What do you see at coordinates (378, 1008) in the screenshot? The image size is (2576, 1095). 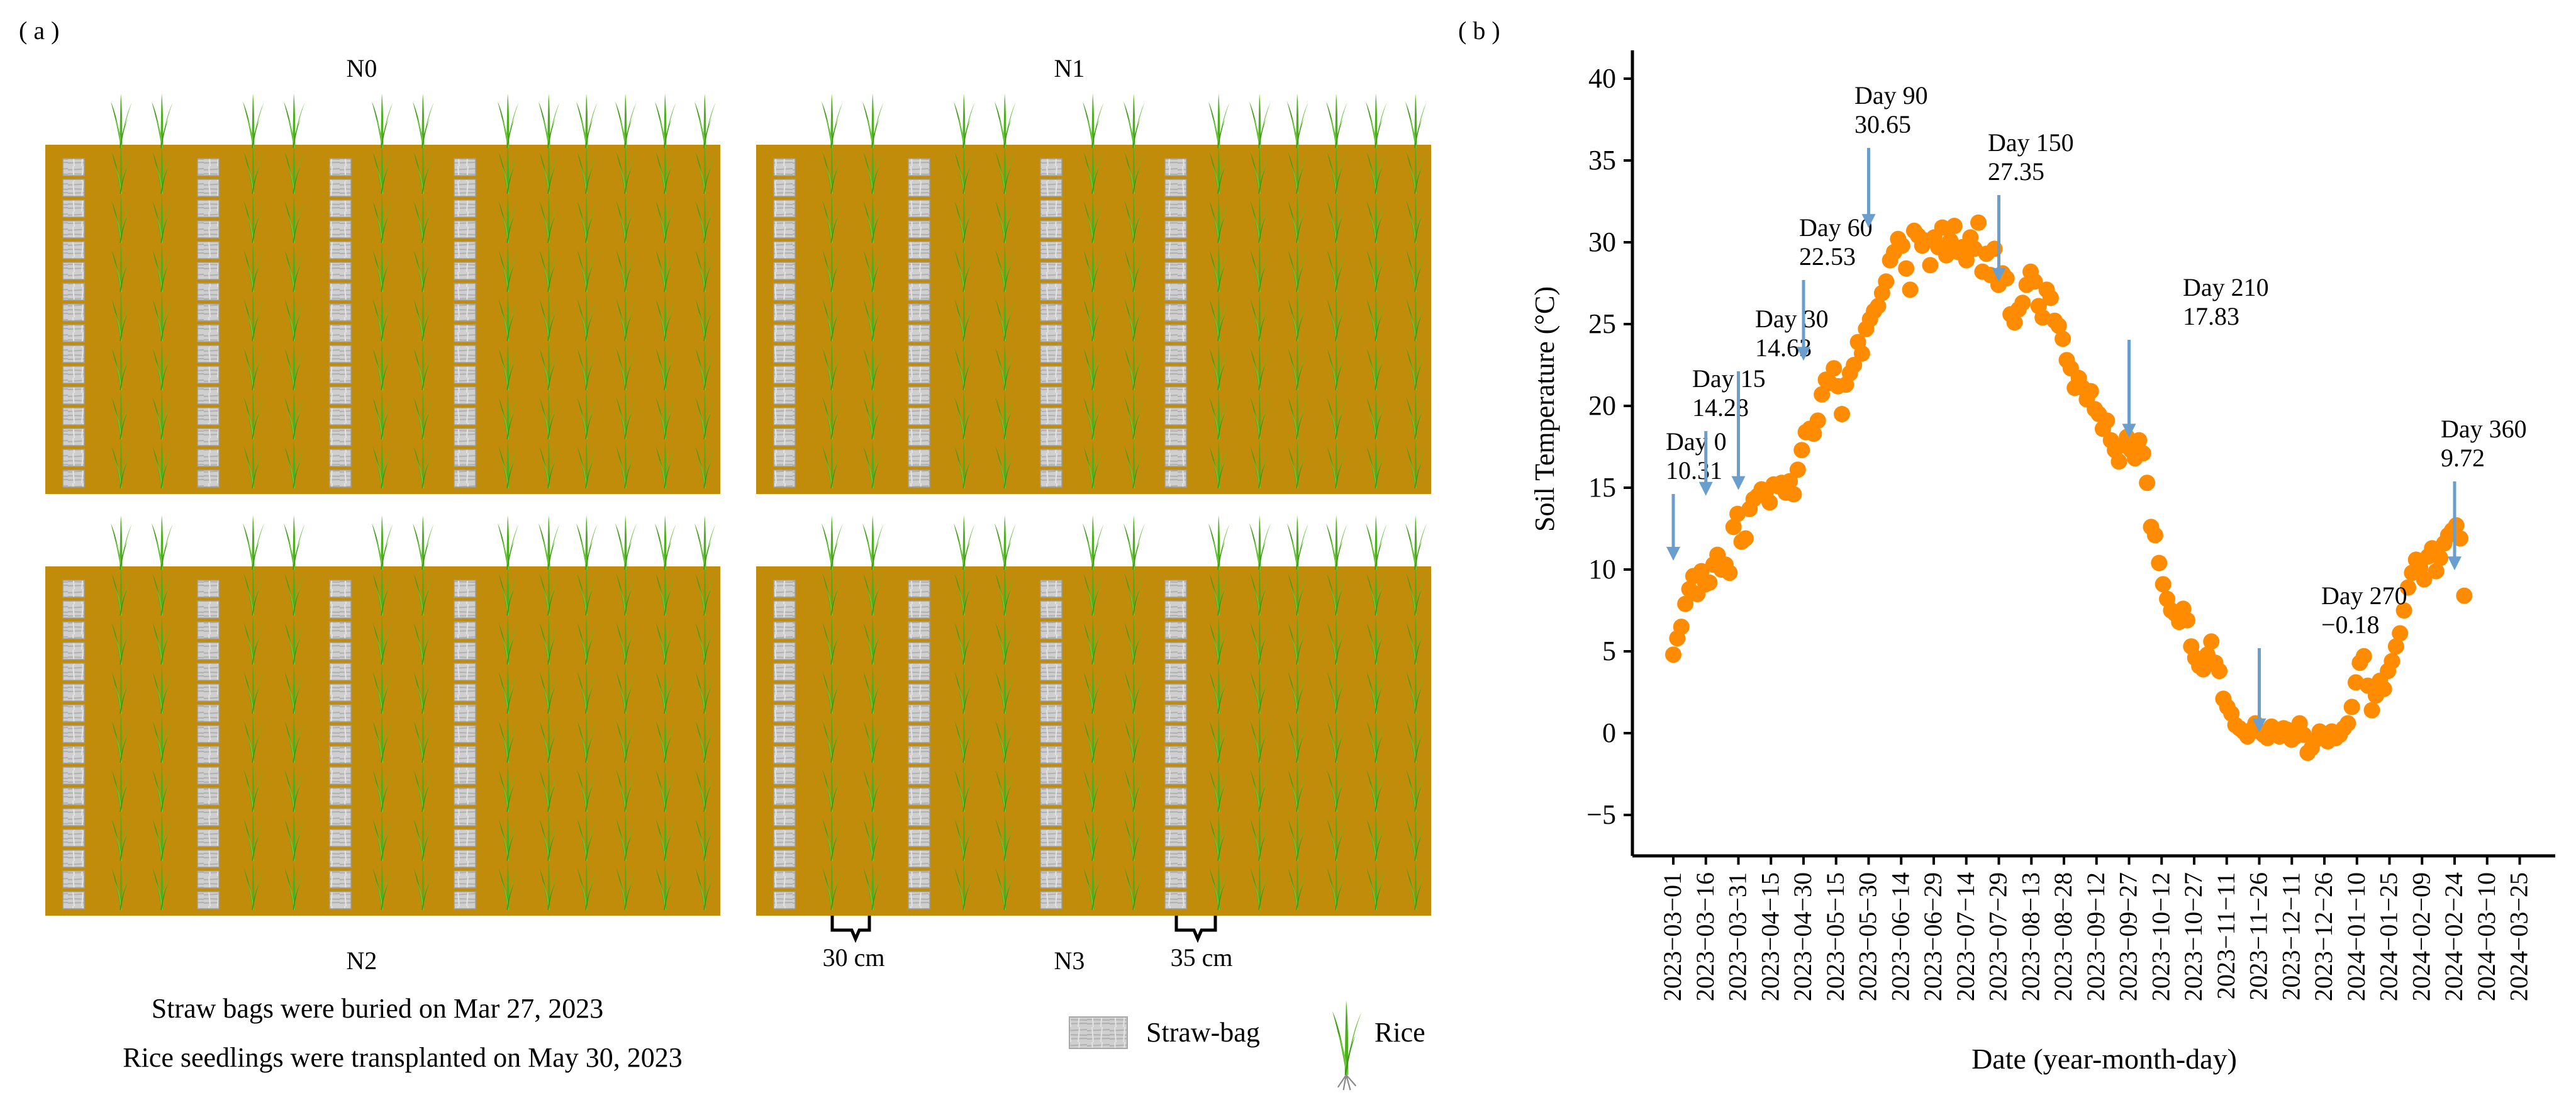 I see `note-straw-buried: Straw bags were buried on Mar 27, 2023` at bounding box center [378, 1008].